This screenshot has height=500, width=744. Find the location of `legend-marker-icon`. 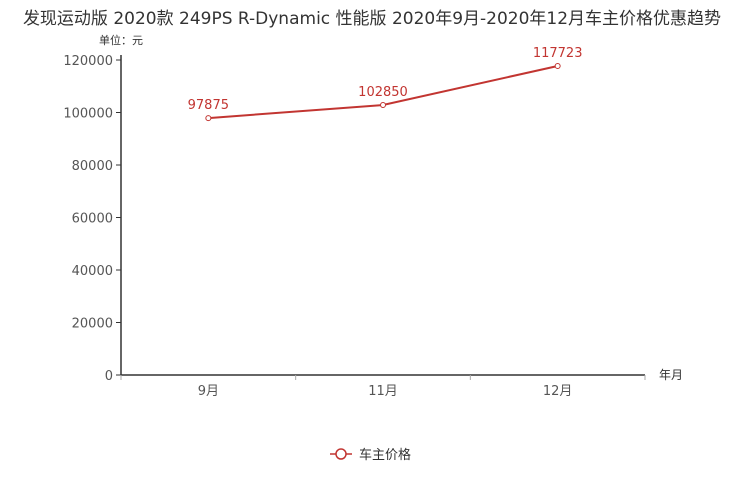

legend-marker-icon is located at coordinates (341, 454).